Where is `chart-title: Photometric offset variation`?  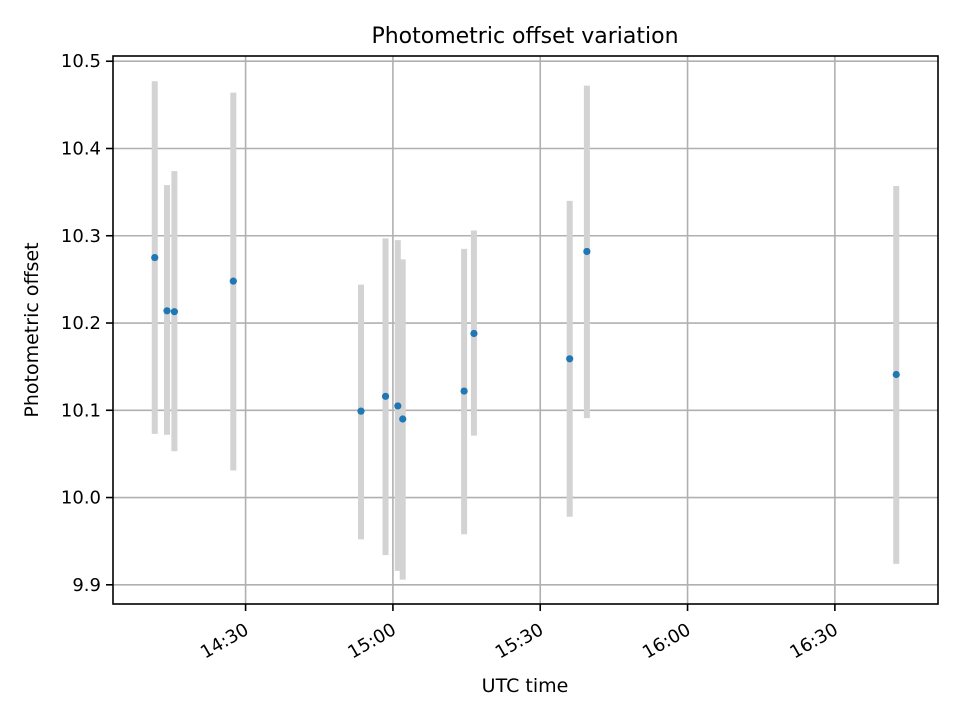 chart-title: Photometric offset variation is located at coordinates (524, 36).